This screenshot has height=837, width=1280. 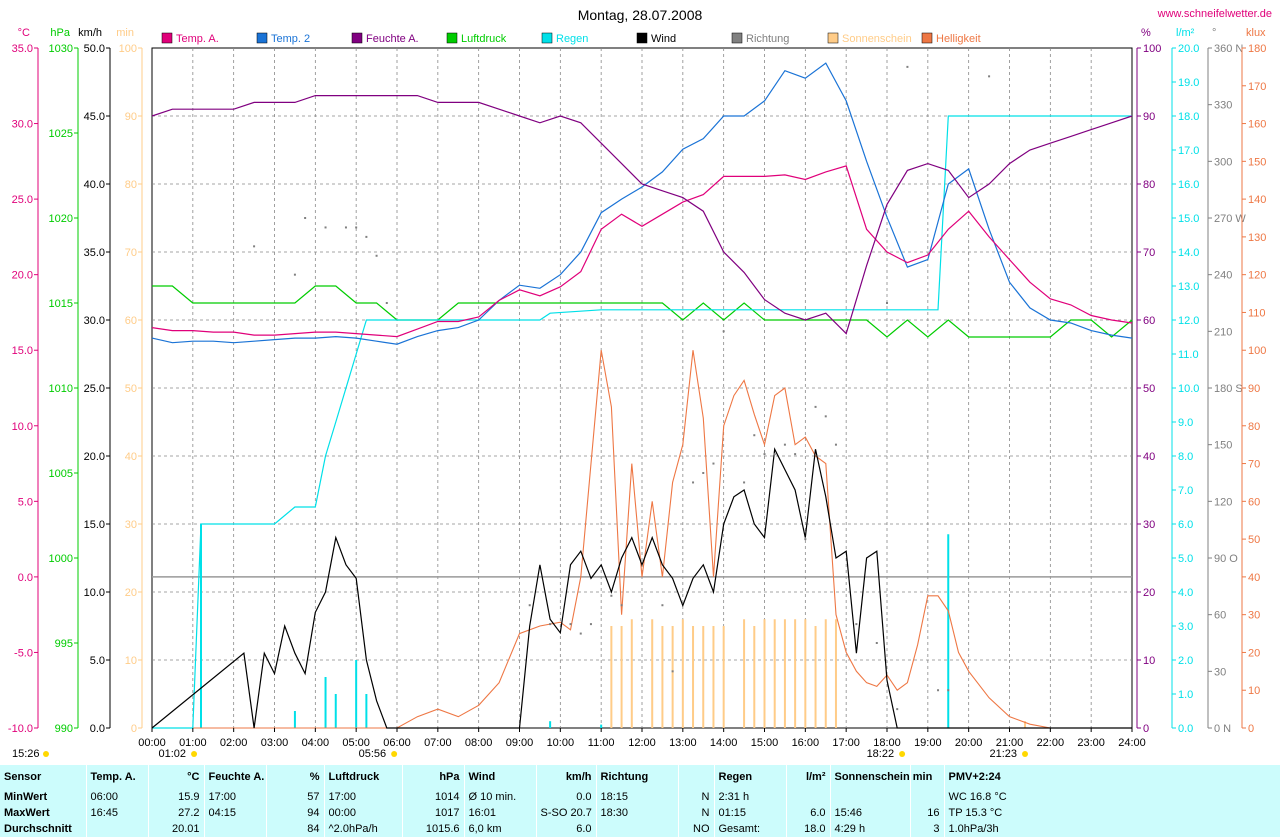 I want to click on right-axis-tick-label: 180, so click(x=1257, y=49).